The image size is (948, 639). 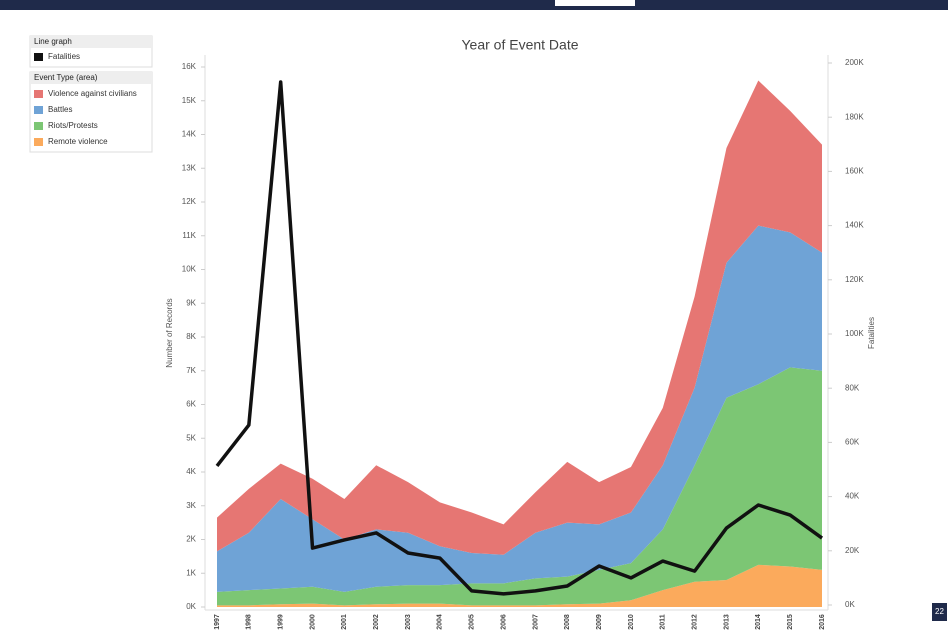 What do you see at coordinates (376, 622) in the screenshot?
I see `x-tick-label: 2002` at bounding box center [376, 622].